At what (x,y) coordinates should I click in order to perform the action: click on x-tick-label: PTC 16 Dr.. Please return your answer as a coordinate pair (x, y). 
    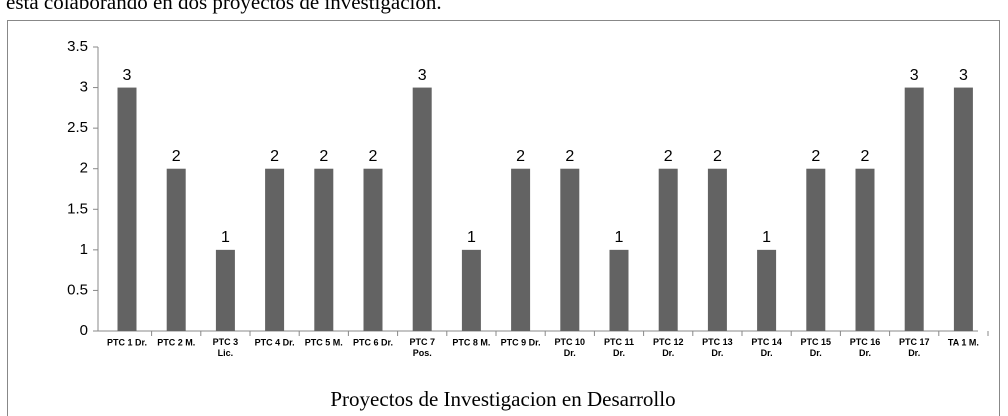
    Looking at the image, I should click on (865, 347).